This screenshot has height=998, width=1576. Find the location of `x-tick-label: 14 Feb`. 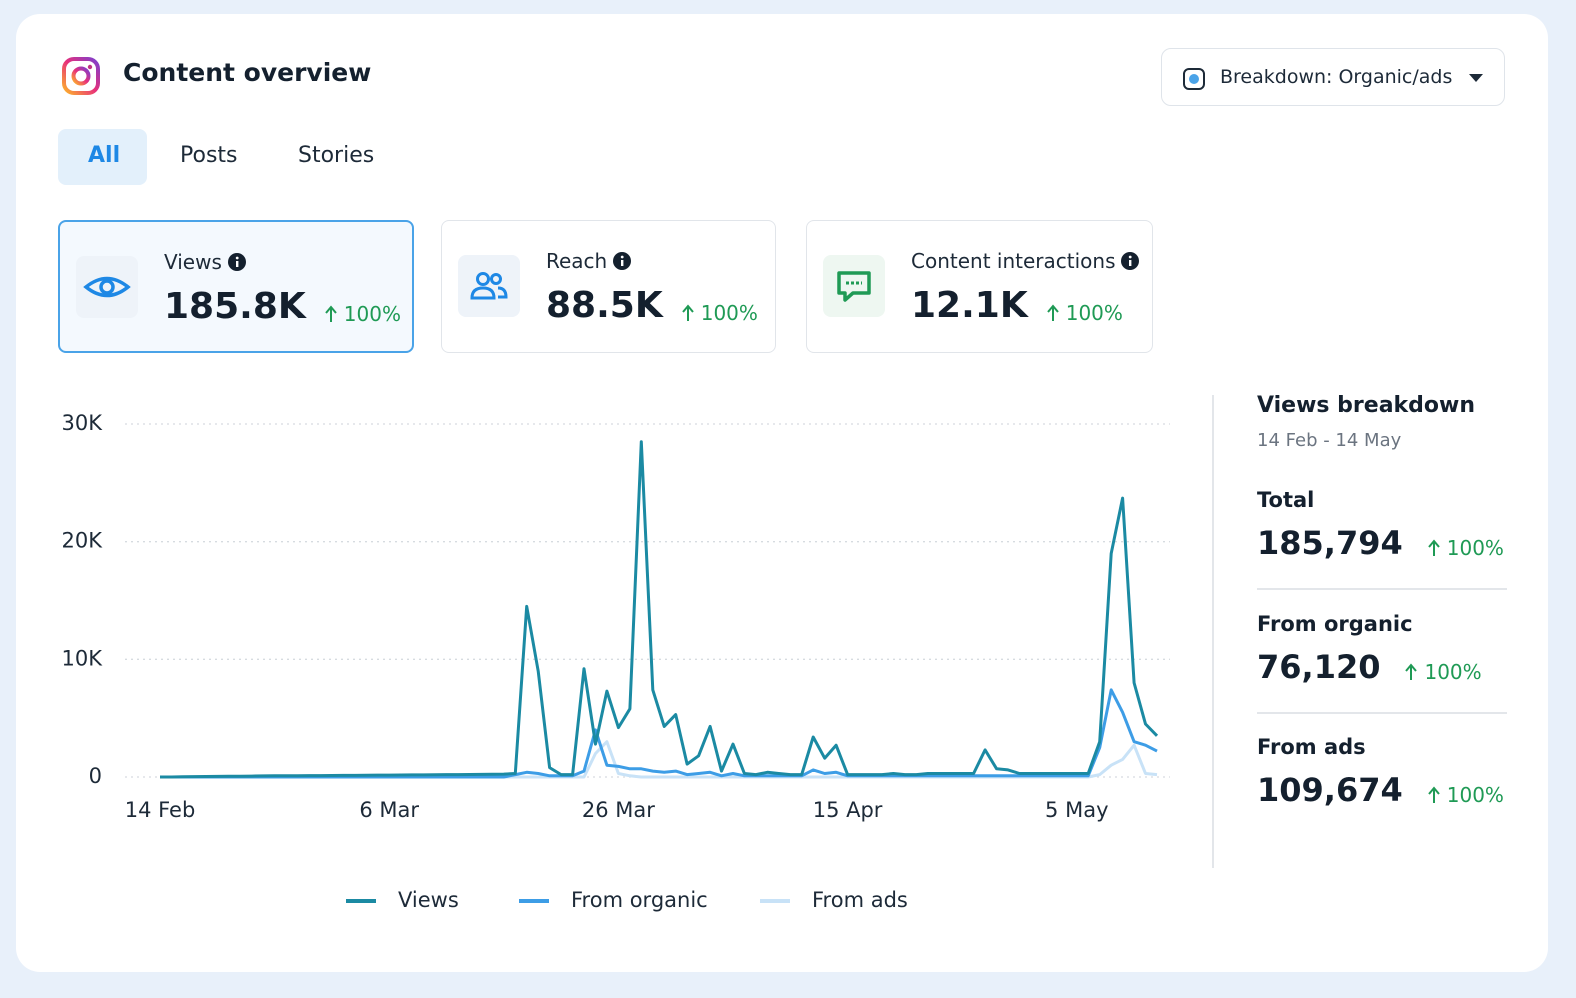

x-tick-label: 14 Feb is located at coordinates (160, 810).